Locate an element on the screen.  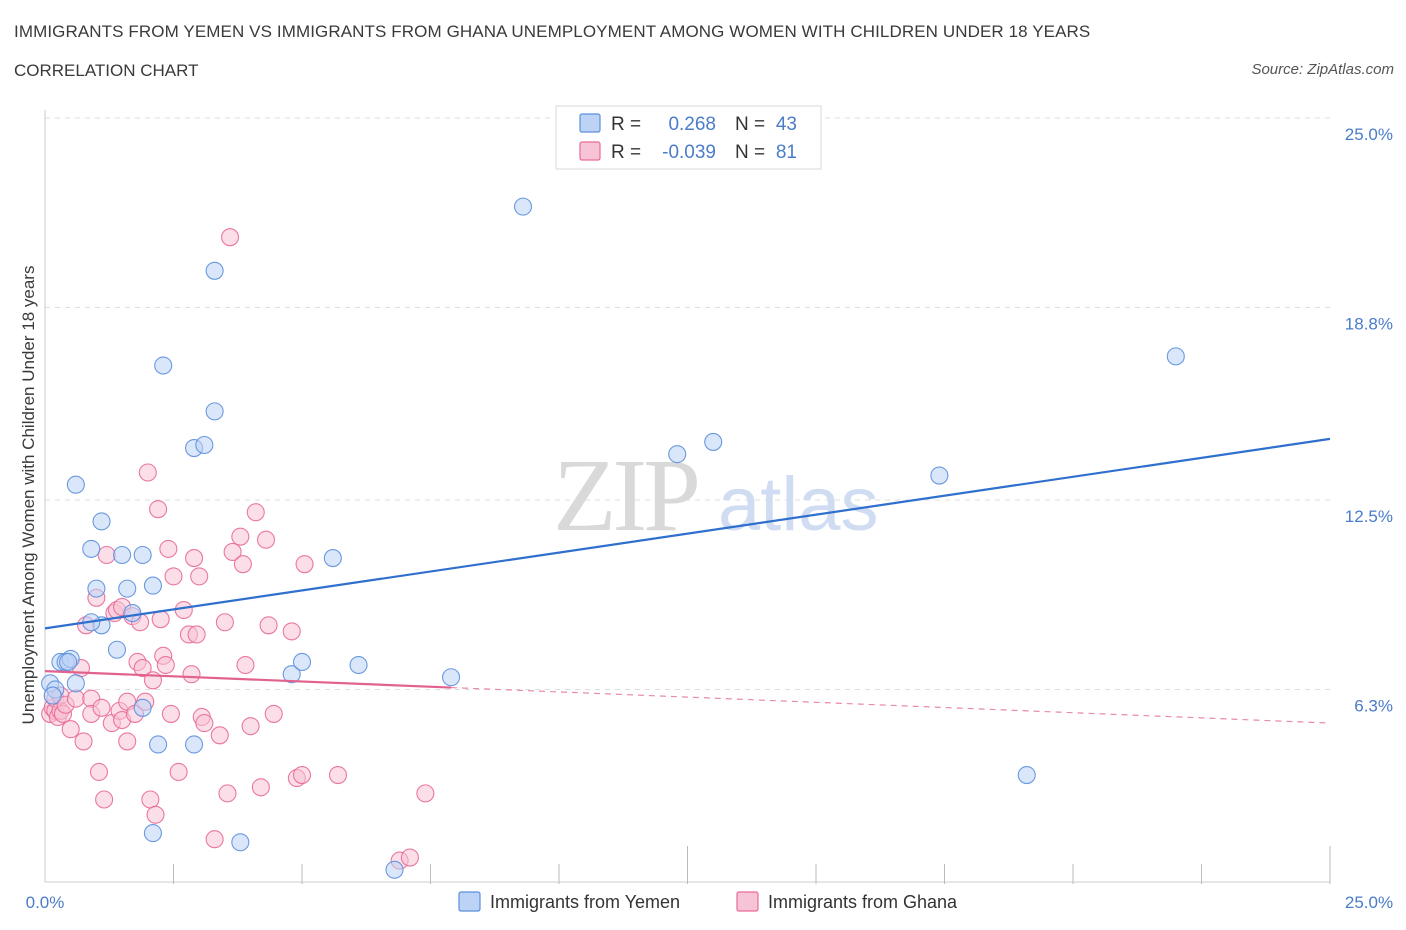
y-tick-label-1: 12.5% is located at coordinates (1369, 516).